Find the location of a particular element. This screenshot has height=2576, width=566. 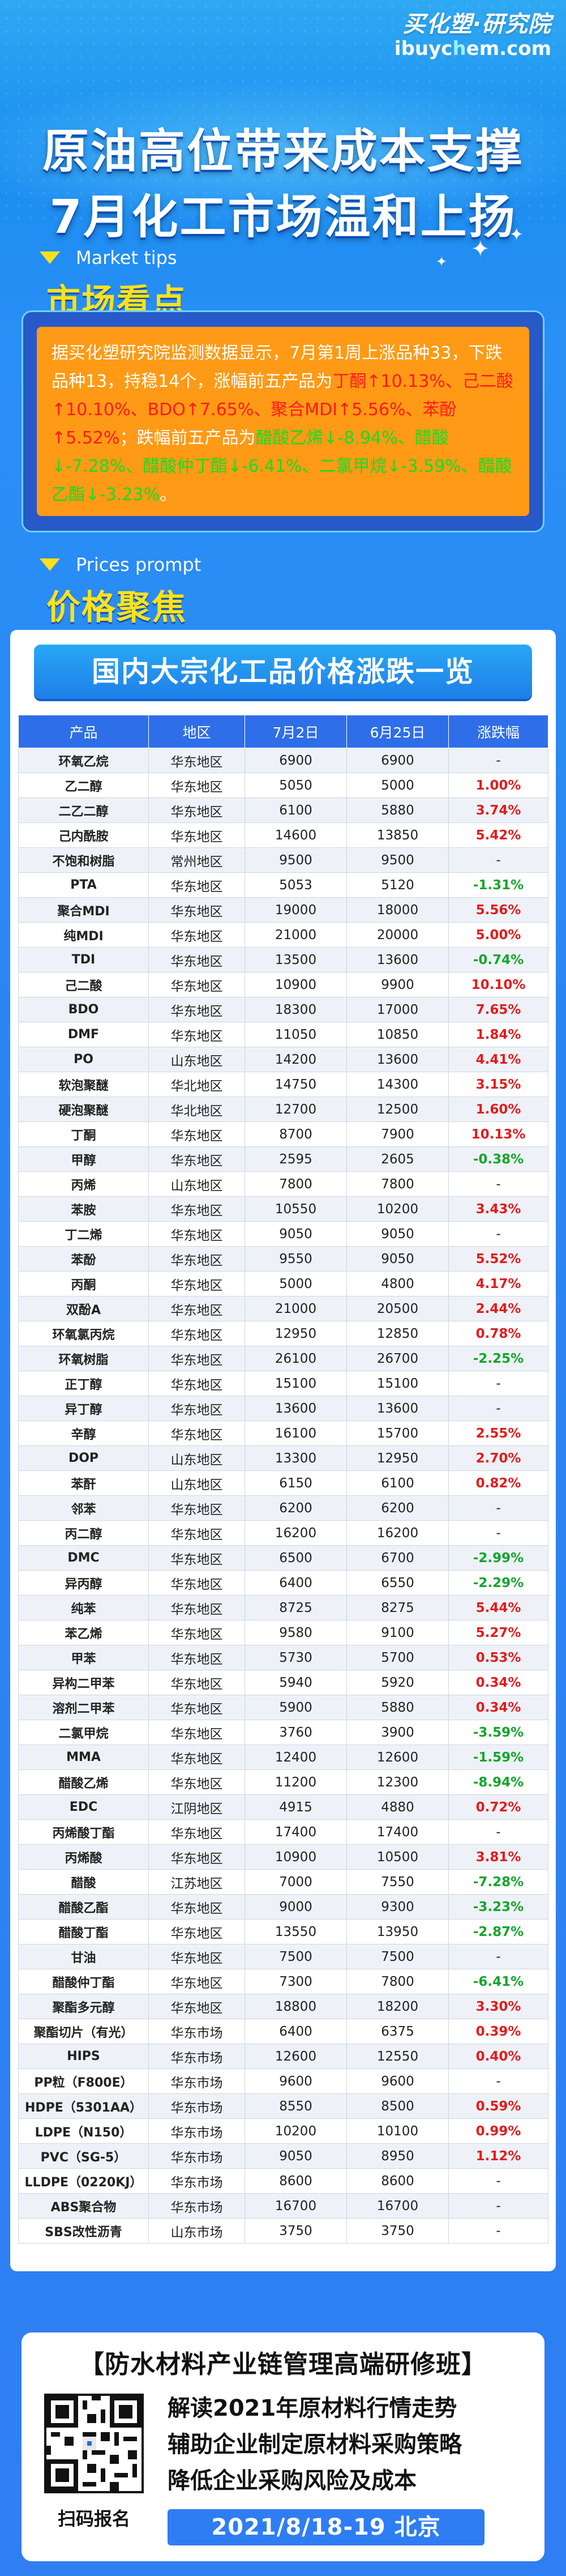

change-cell: -2.25% is located at coordinates (498, 1358).